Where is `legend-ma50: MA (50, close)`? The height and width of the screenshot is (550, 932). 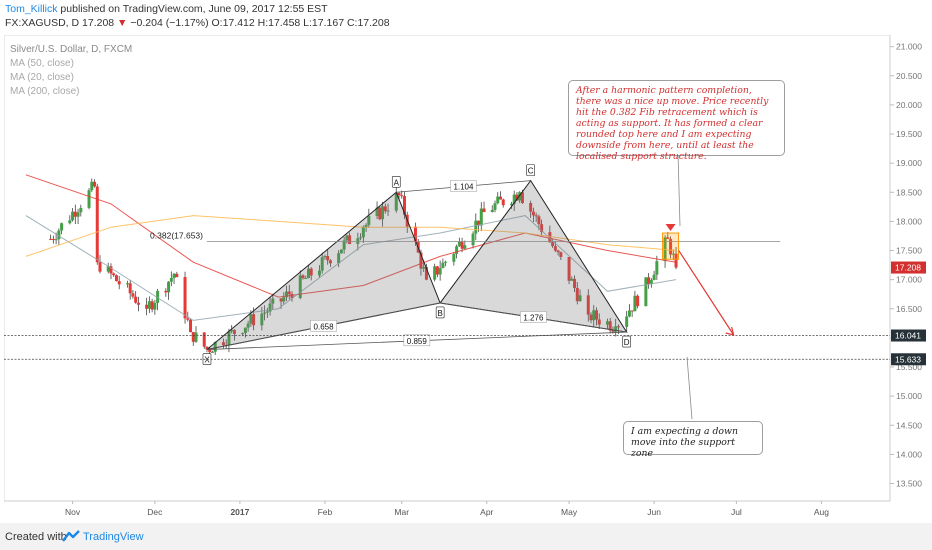
legend-ma50: MA (50, close) is located at coordinates (42, 63).